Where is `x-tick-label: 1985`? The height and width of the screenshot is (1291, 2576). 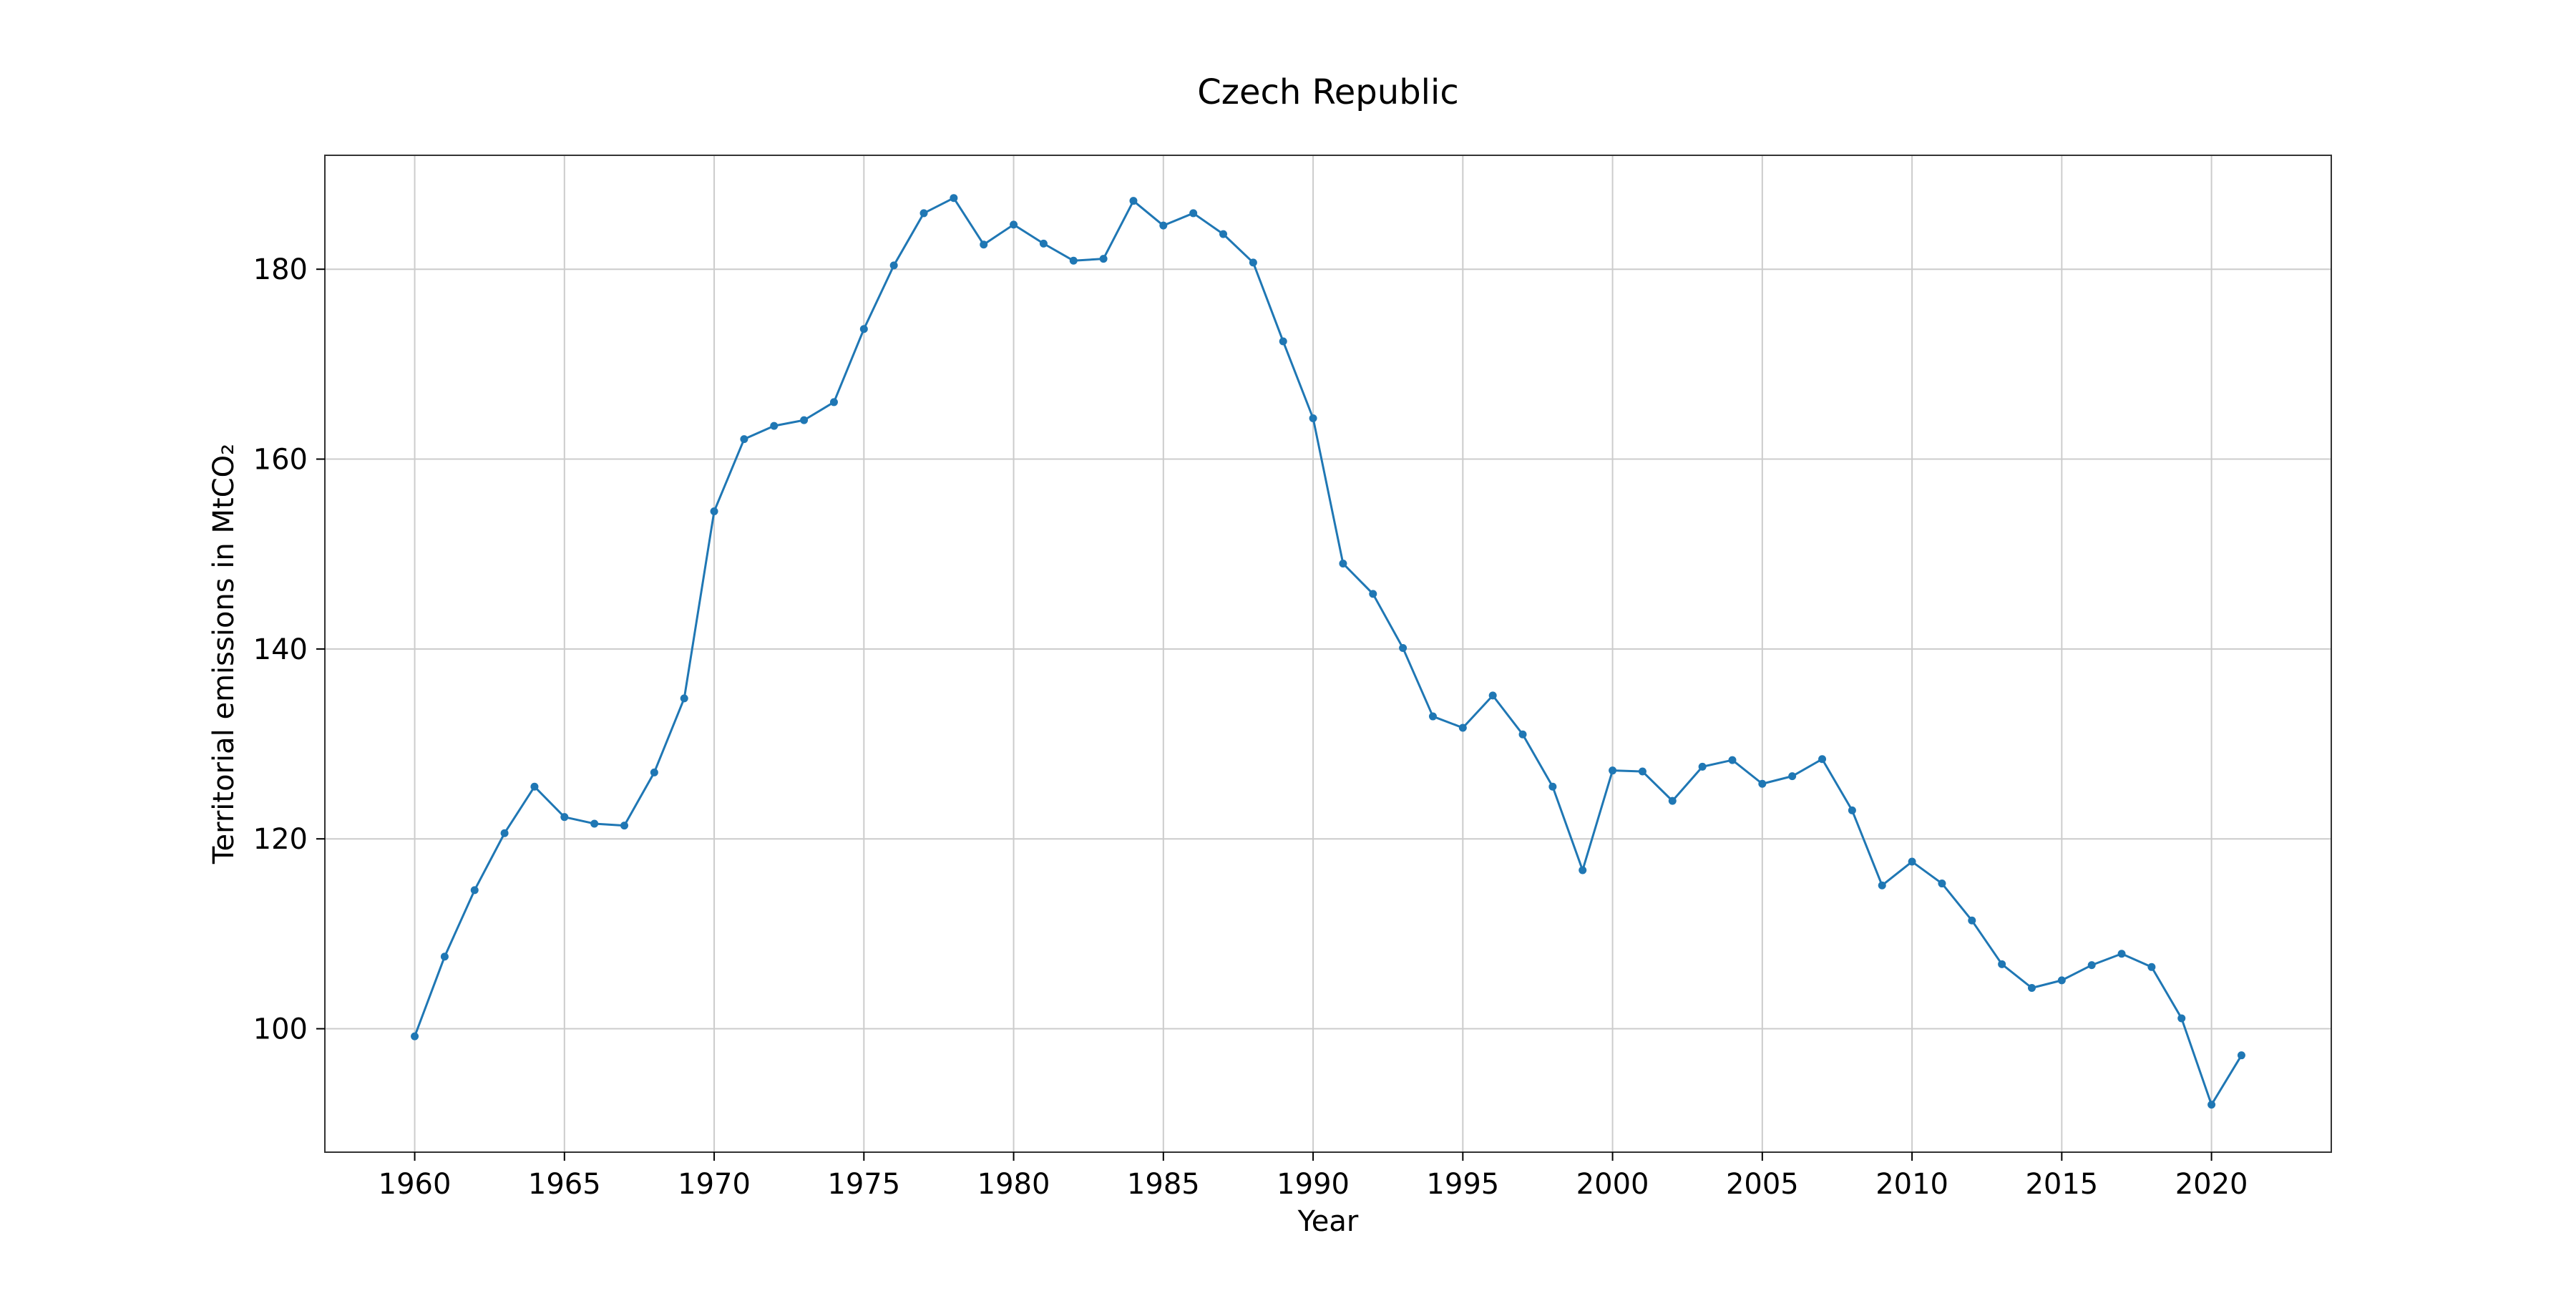
x-tick-label: 1985 is located at coordinates (1163, 1184).